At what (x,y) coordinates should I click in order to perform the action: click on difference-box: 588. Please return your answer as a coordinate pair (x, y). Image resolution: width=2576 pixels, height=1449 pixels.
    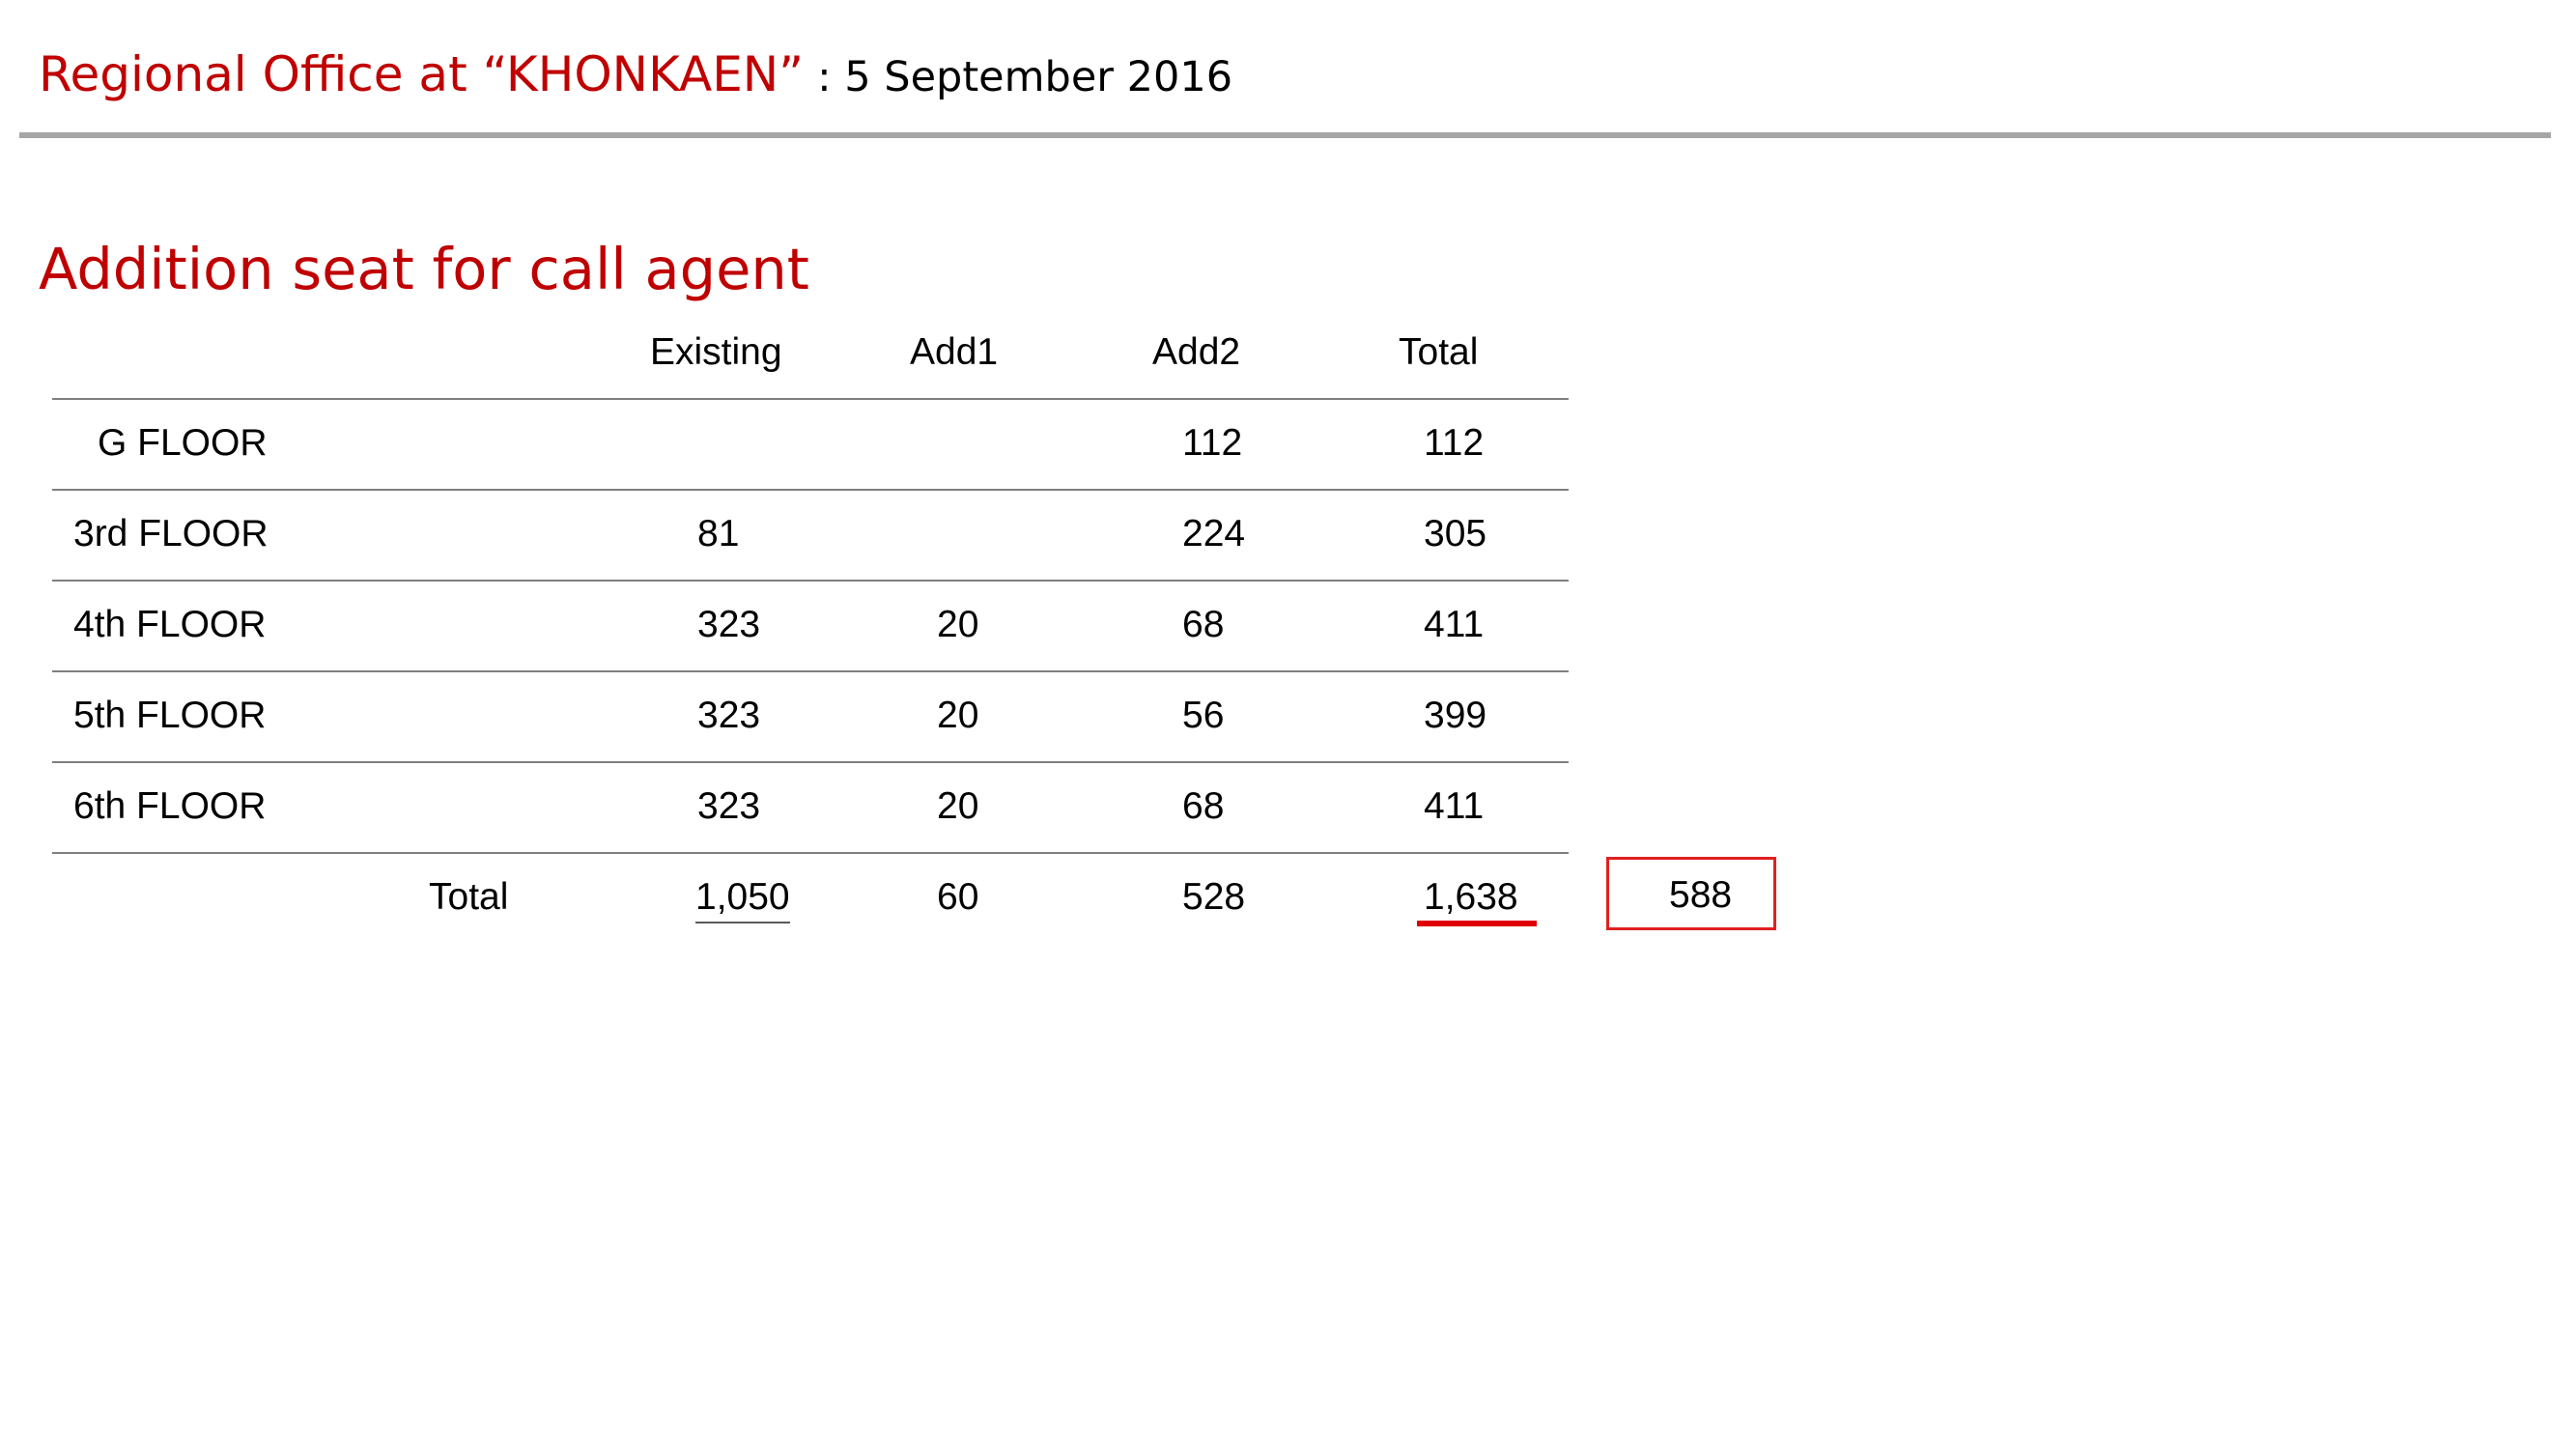
    Looking at the image, I should click on (1691, 893).